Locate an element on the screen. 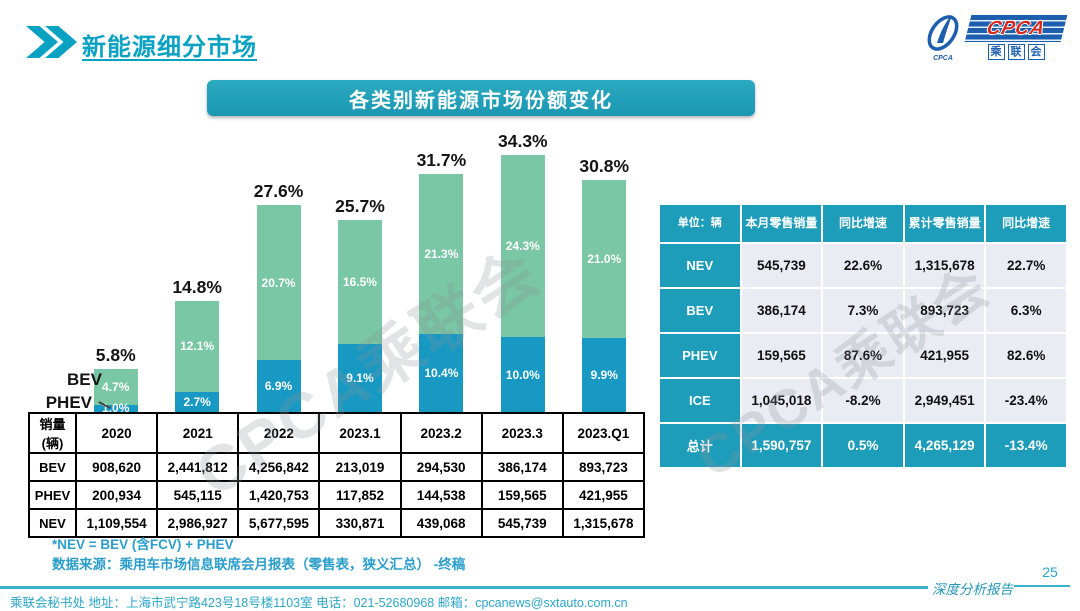 The height and width of the screenshot is (611, 1080). footnote-nev-definition: *NEV = BEV (含FCV) + PHEV is located at coordinates (143, 544).